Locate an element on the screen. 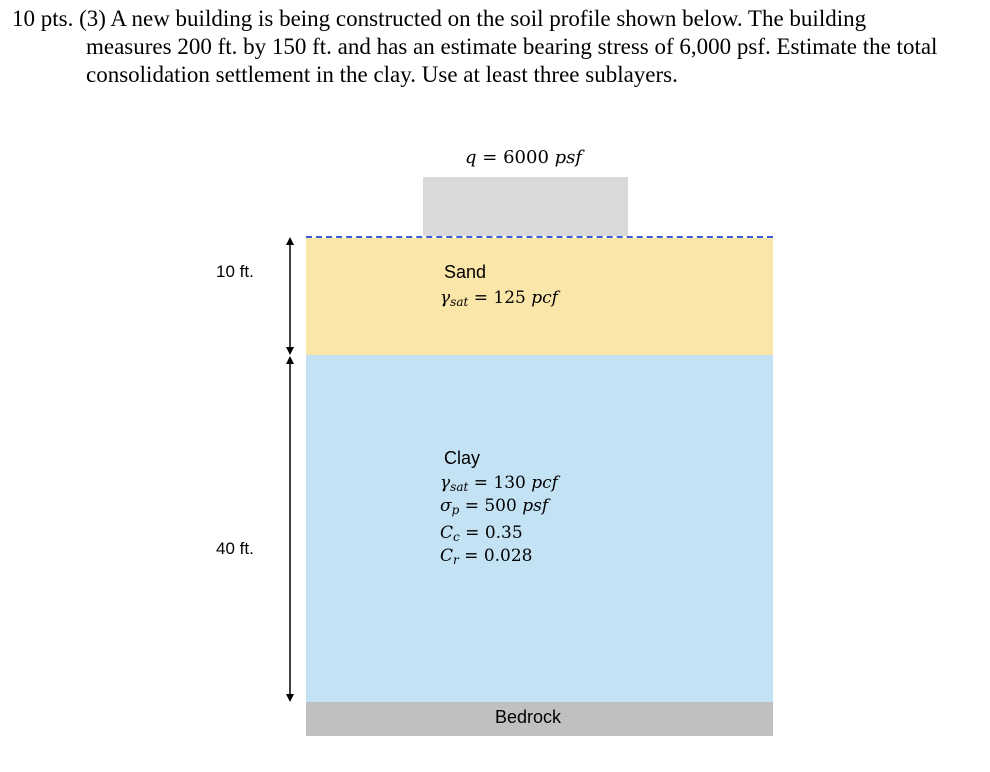 The image size is (990, 772). sand-layer is located at coordinates (539, 296).